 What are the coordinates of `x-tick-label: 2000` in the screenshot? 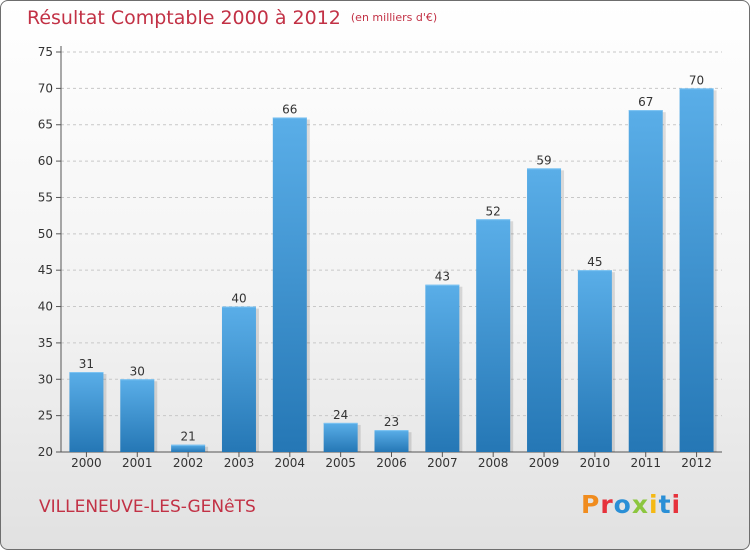 It's located at (86, 463).